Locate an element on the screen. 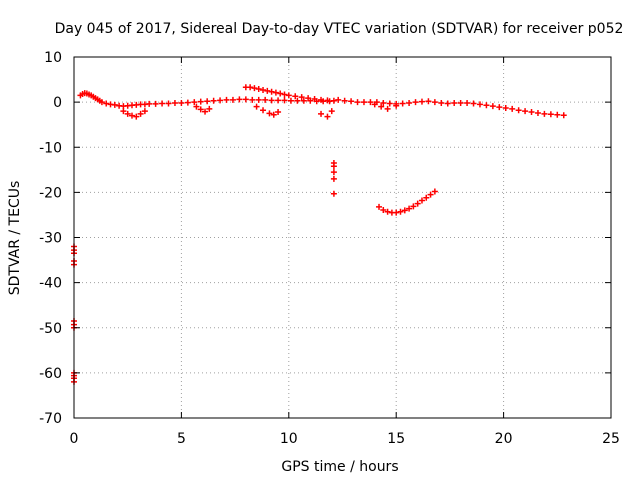 This screenshot has width=640, height=485. y-tick-label: -50 is located at coordinates (50, 329).